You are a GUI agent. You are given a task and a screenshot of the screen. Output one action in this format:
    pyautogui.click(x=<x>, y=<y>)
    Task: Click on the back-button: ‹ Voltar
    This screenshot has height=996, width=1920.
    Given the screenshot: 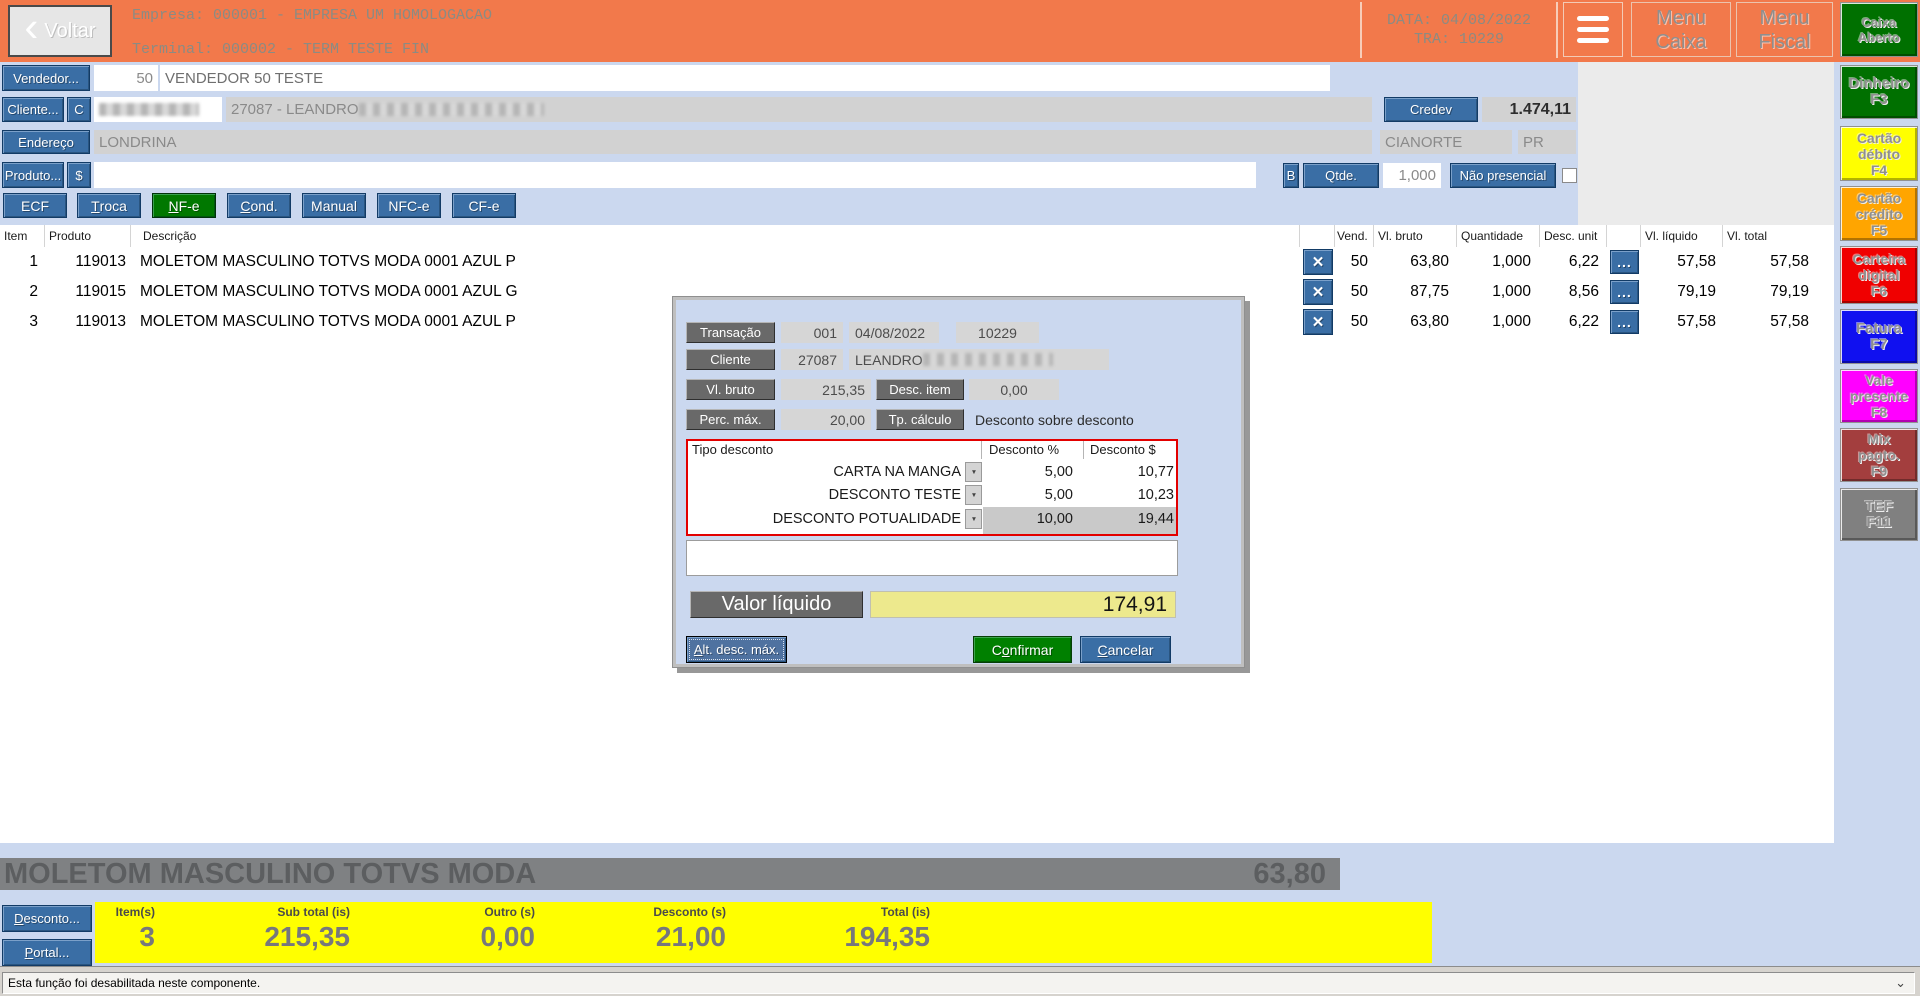 What is the action you would take?
    pyautogui.click(x=60, y=31)
    